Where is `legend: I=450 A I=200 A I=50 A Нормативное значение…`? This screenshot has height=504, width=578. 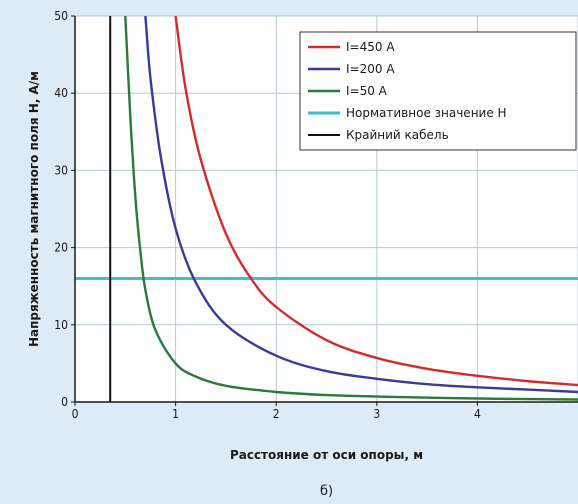
legend: I=450 A I=200 A I=50 A Нормативное значение… is located at coordinates (438, 91).